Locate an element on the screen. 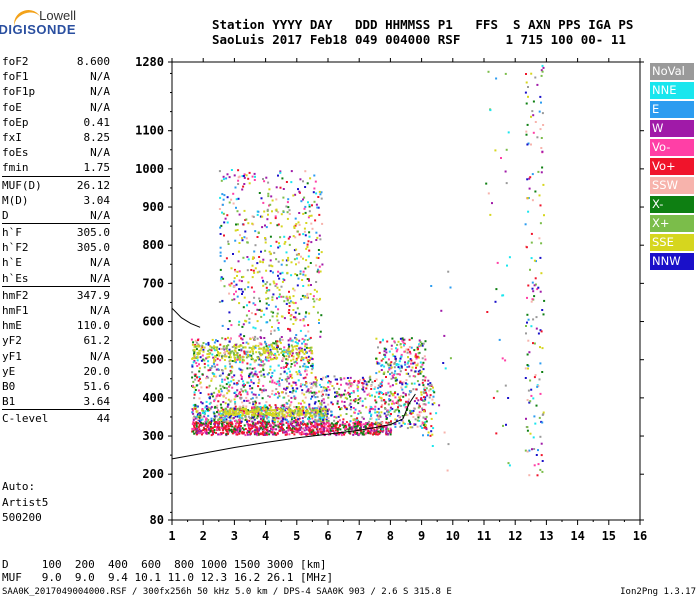 The width and height of the screenshot is (700, 600). param-label: h`Es is located at coordinates (15, 278).